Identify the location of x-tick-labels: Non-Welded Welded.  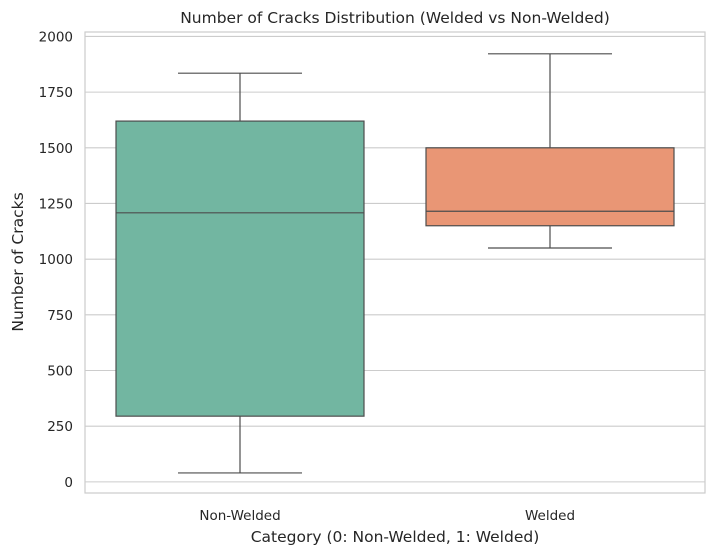
(387, 516).